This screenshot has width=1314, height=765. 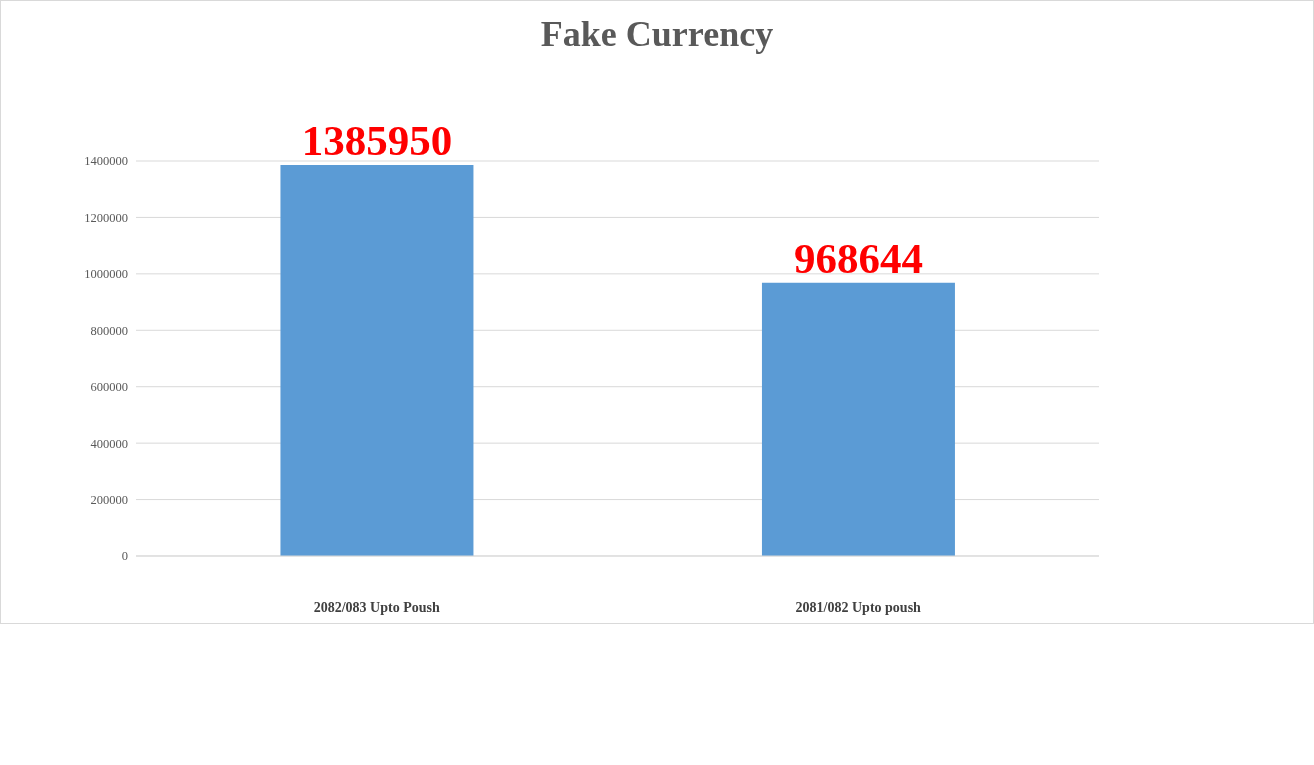 What do you see at coordinates (109, 387) in the screenshot?
I see `y-tick-label: 600000` at bounding box center [109, 387].